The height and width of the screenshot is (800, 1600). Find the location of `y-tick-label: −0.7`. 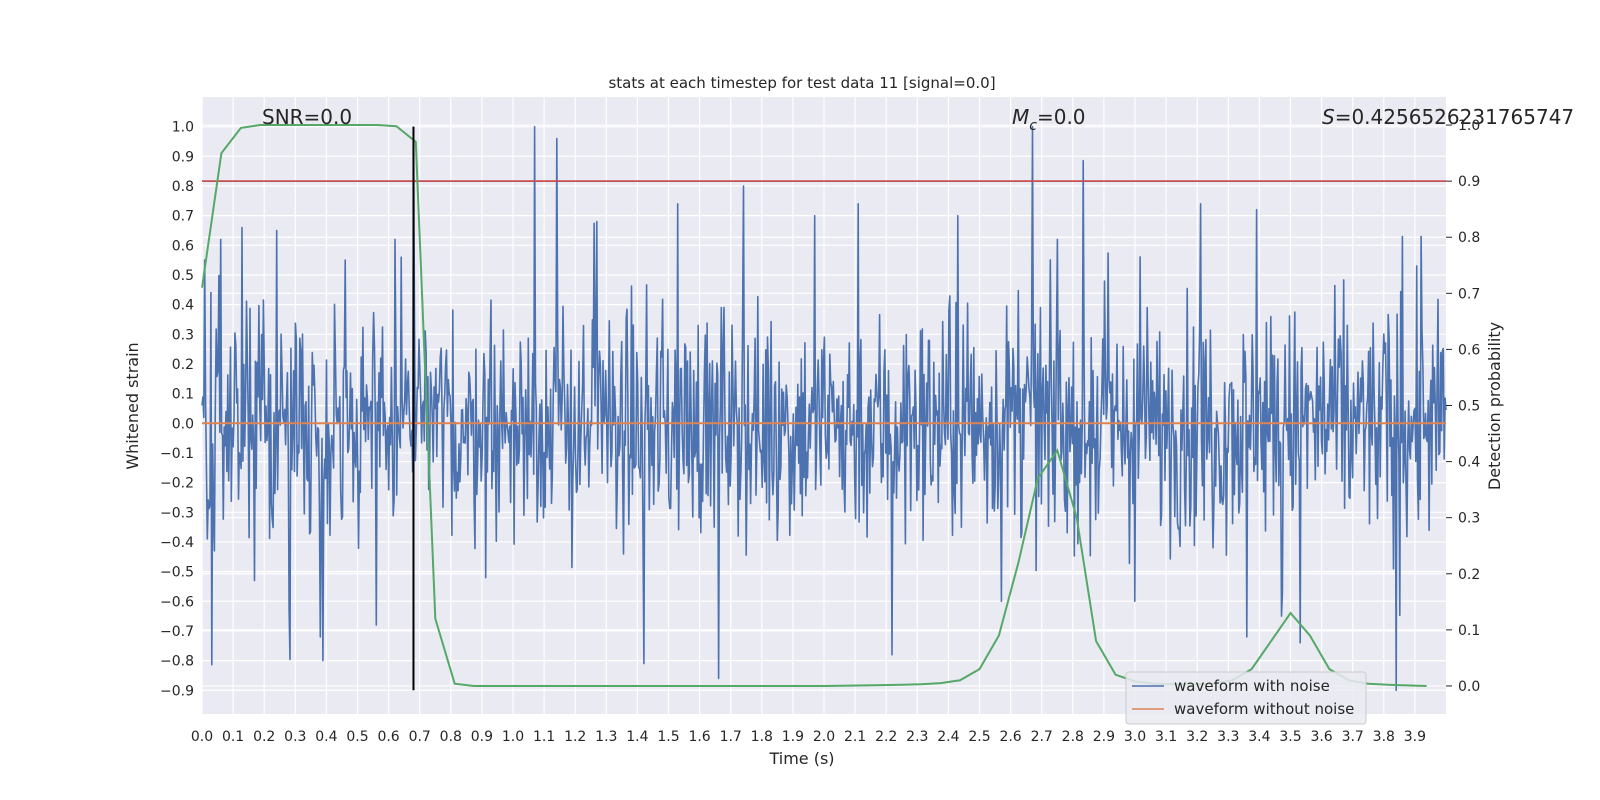

y-tick-label: −0.7 is located at coordinates (177, 632).